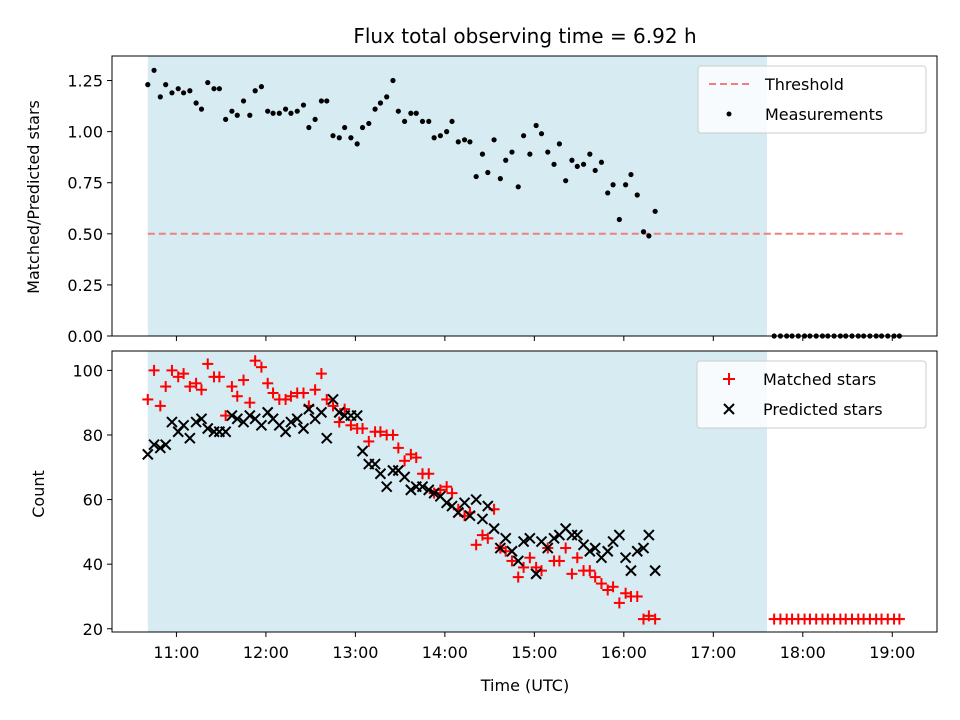  What do you see at coordinates (93, 564) in the screenshot?
I see `y-tick-label: 40` at bounding box center [93, 564].